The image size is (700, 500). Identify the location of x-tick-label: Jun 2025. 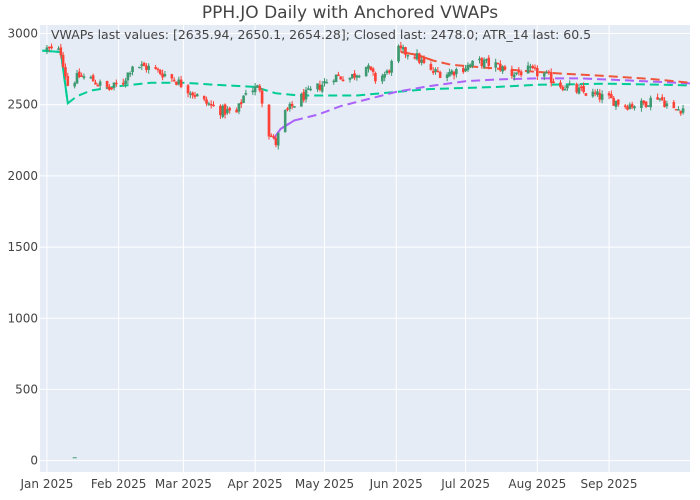
(396, 484).